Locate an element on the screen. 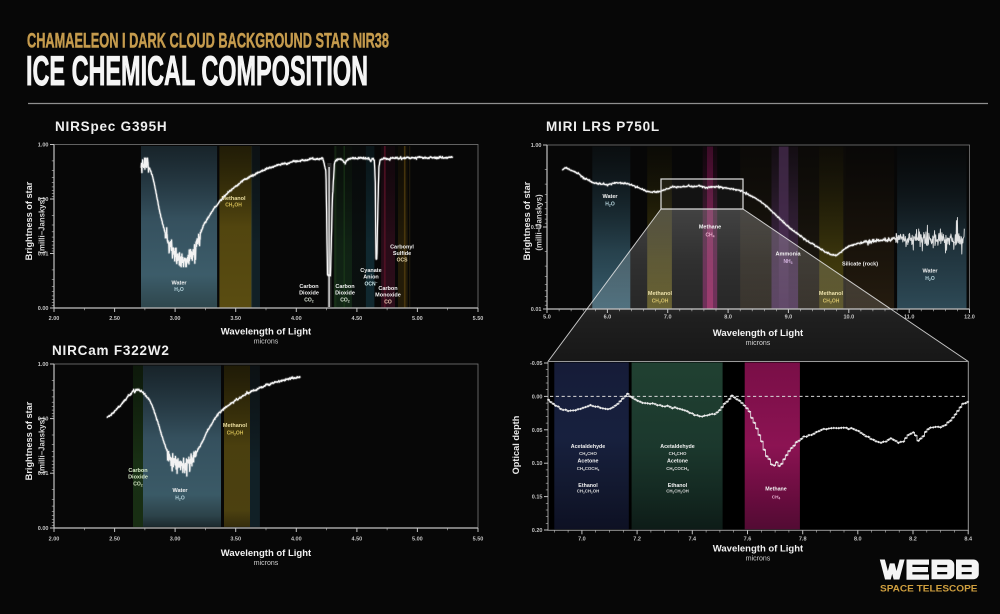 This screenshot has width=1000, height=614. svg-text: 4.50 is located at coordinates (357, 319).